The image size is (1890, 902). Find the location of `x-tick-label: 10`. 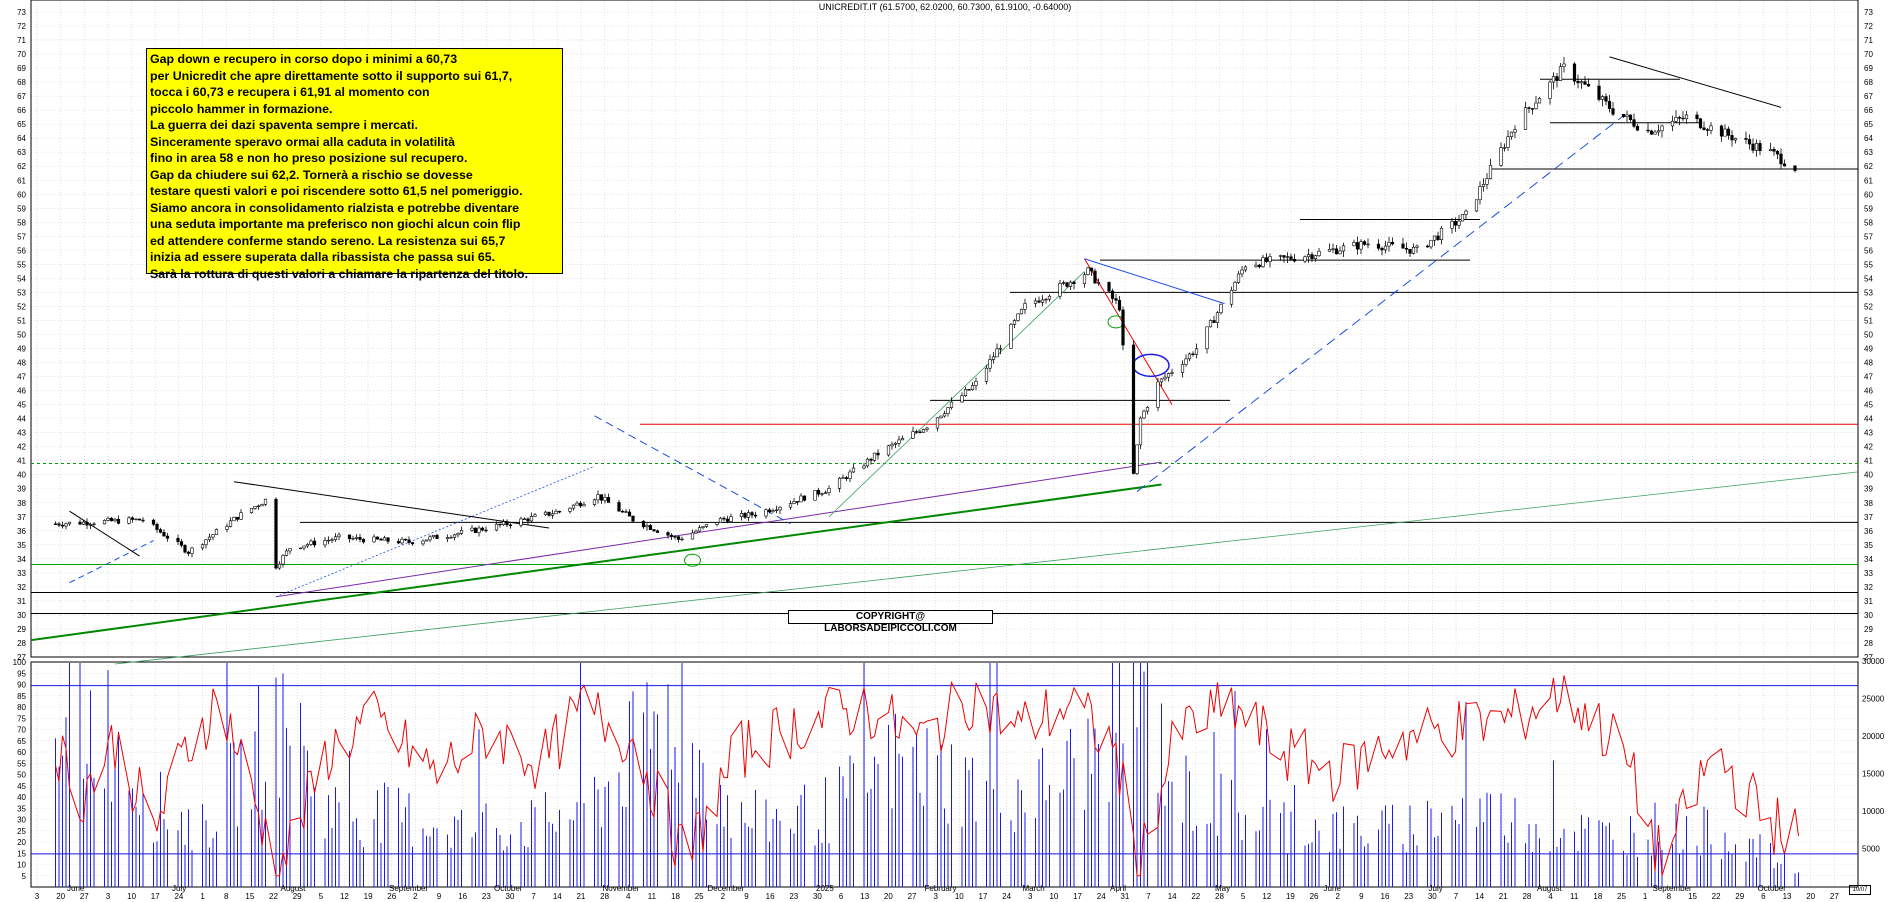

x-tick-label: 10 is located at coordinates (959, 896).